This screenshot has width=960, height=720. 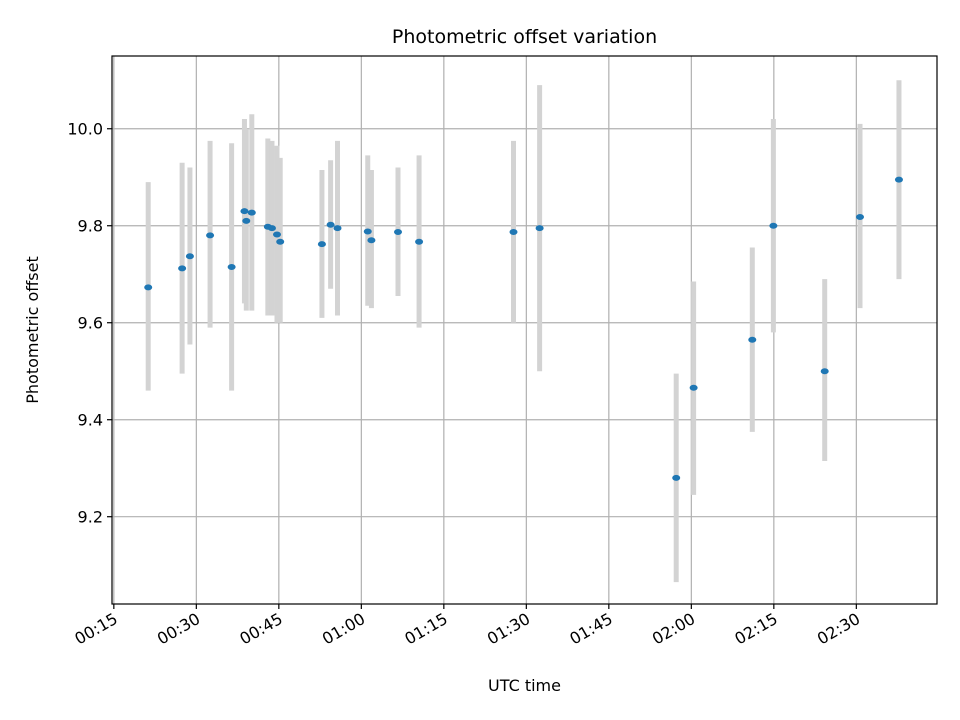 I want to click on y-tick-label: 9.4, so click(x=90, y=420).